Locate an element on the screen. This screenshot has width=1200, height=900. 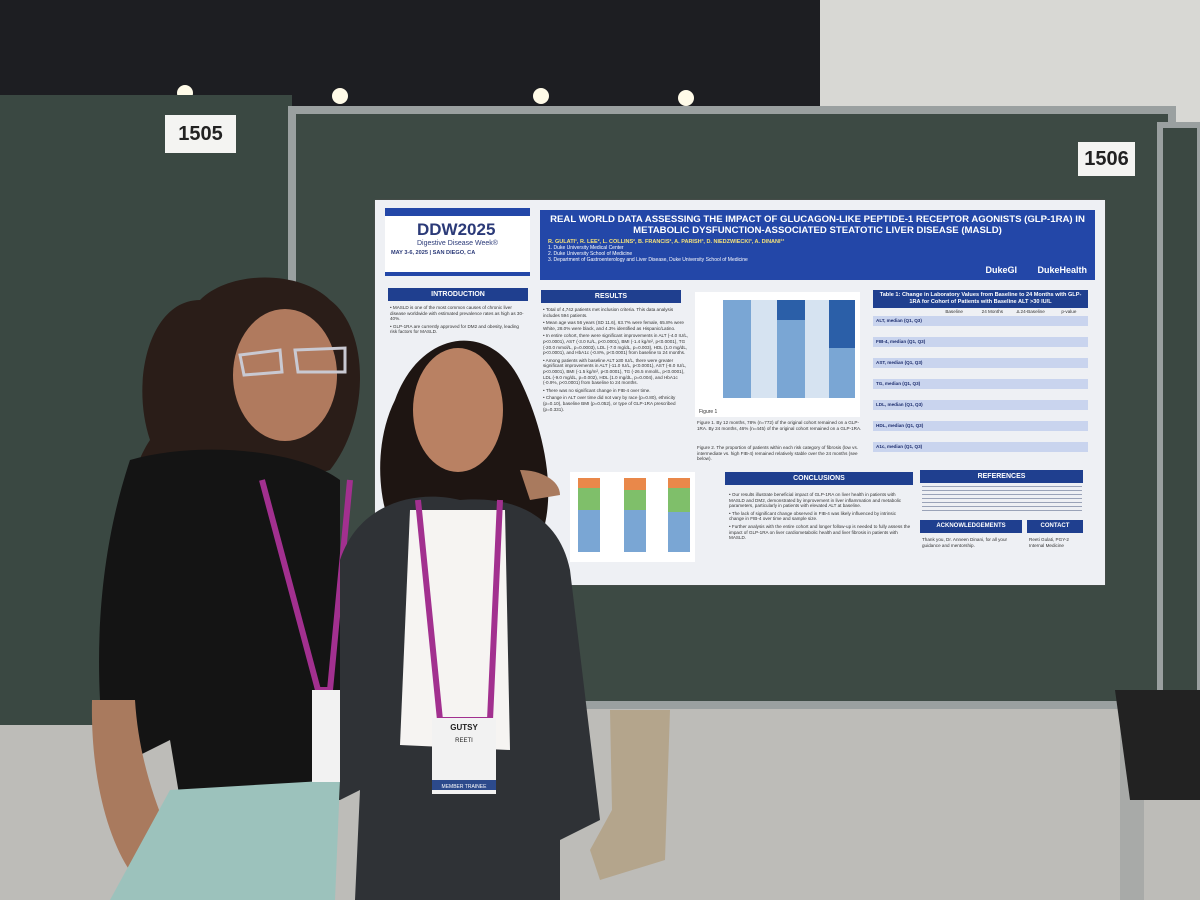
pants is located at coordinates (225, 840).